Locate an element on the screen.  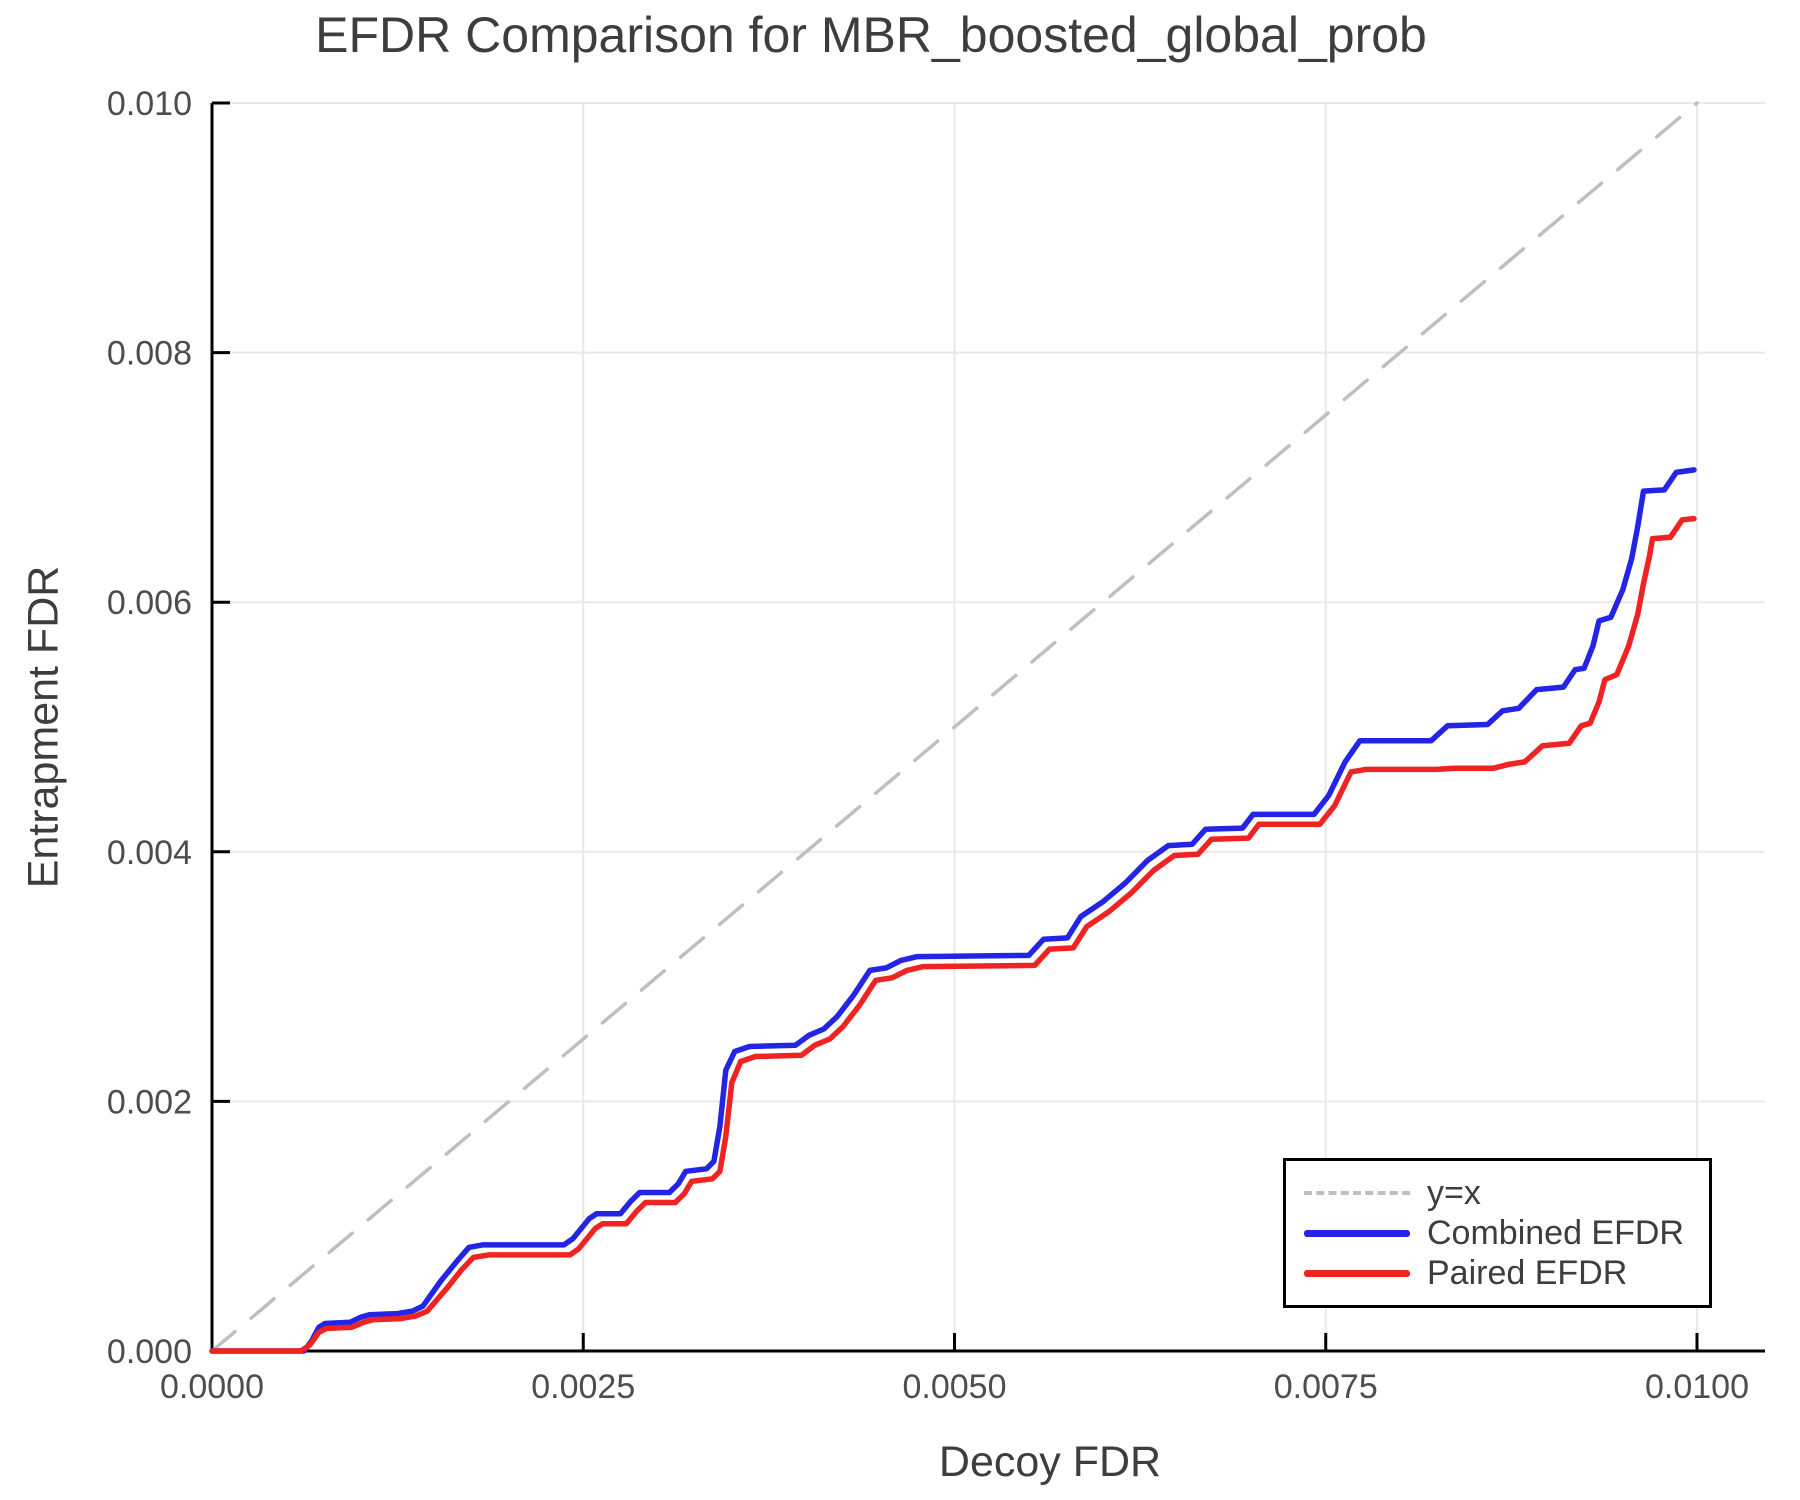
y-tick-label: 0.000 is located at coordinates (149, 1352).